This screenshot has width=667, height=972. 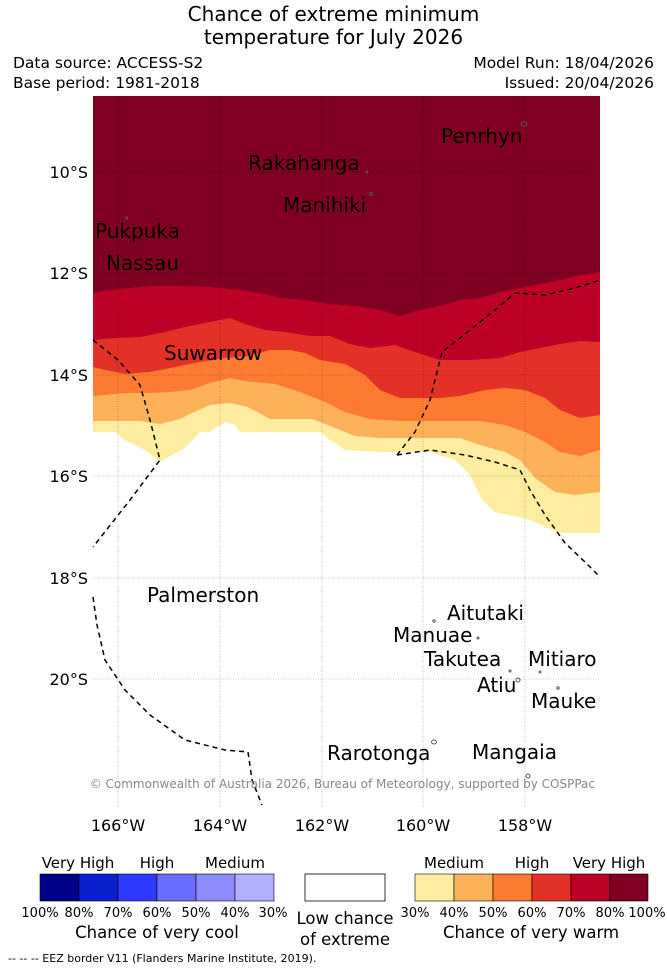 What do you see at coordinates (196, 913) in the screenshot?
I see `cool-tick-50: 50%` at bounding box center [196, 913].